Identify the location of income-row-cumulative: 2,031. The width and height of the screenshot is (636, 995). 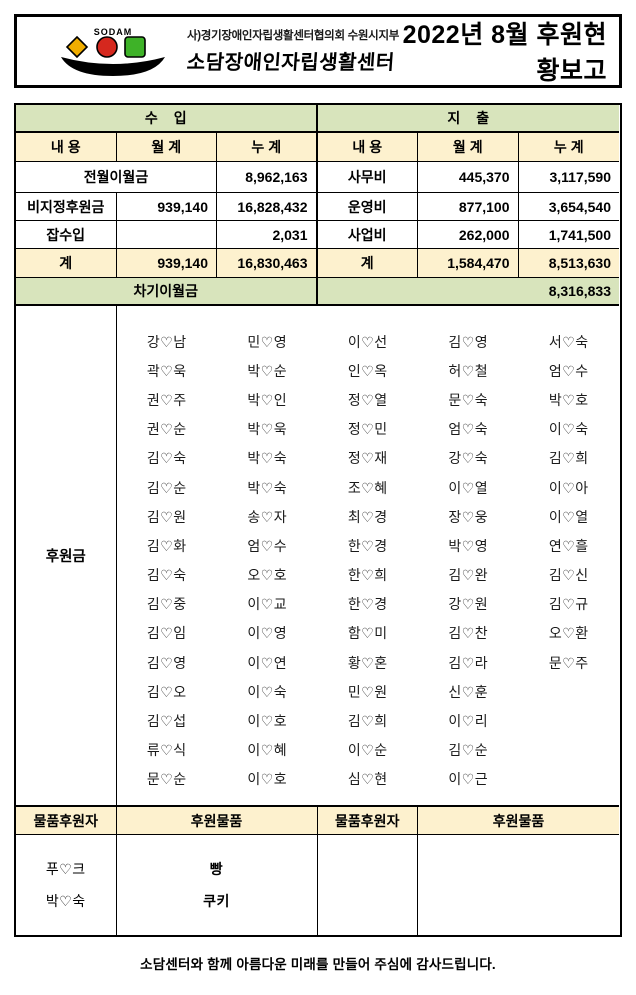
(267, 235).